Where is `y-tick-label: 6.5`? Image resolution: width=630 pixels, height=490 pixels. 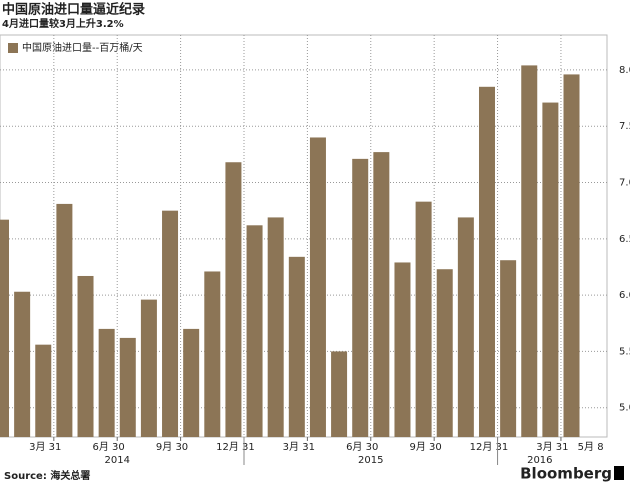
y-tick-label: 6.5 is located at coordinates (624, 239).